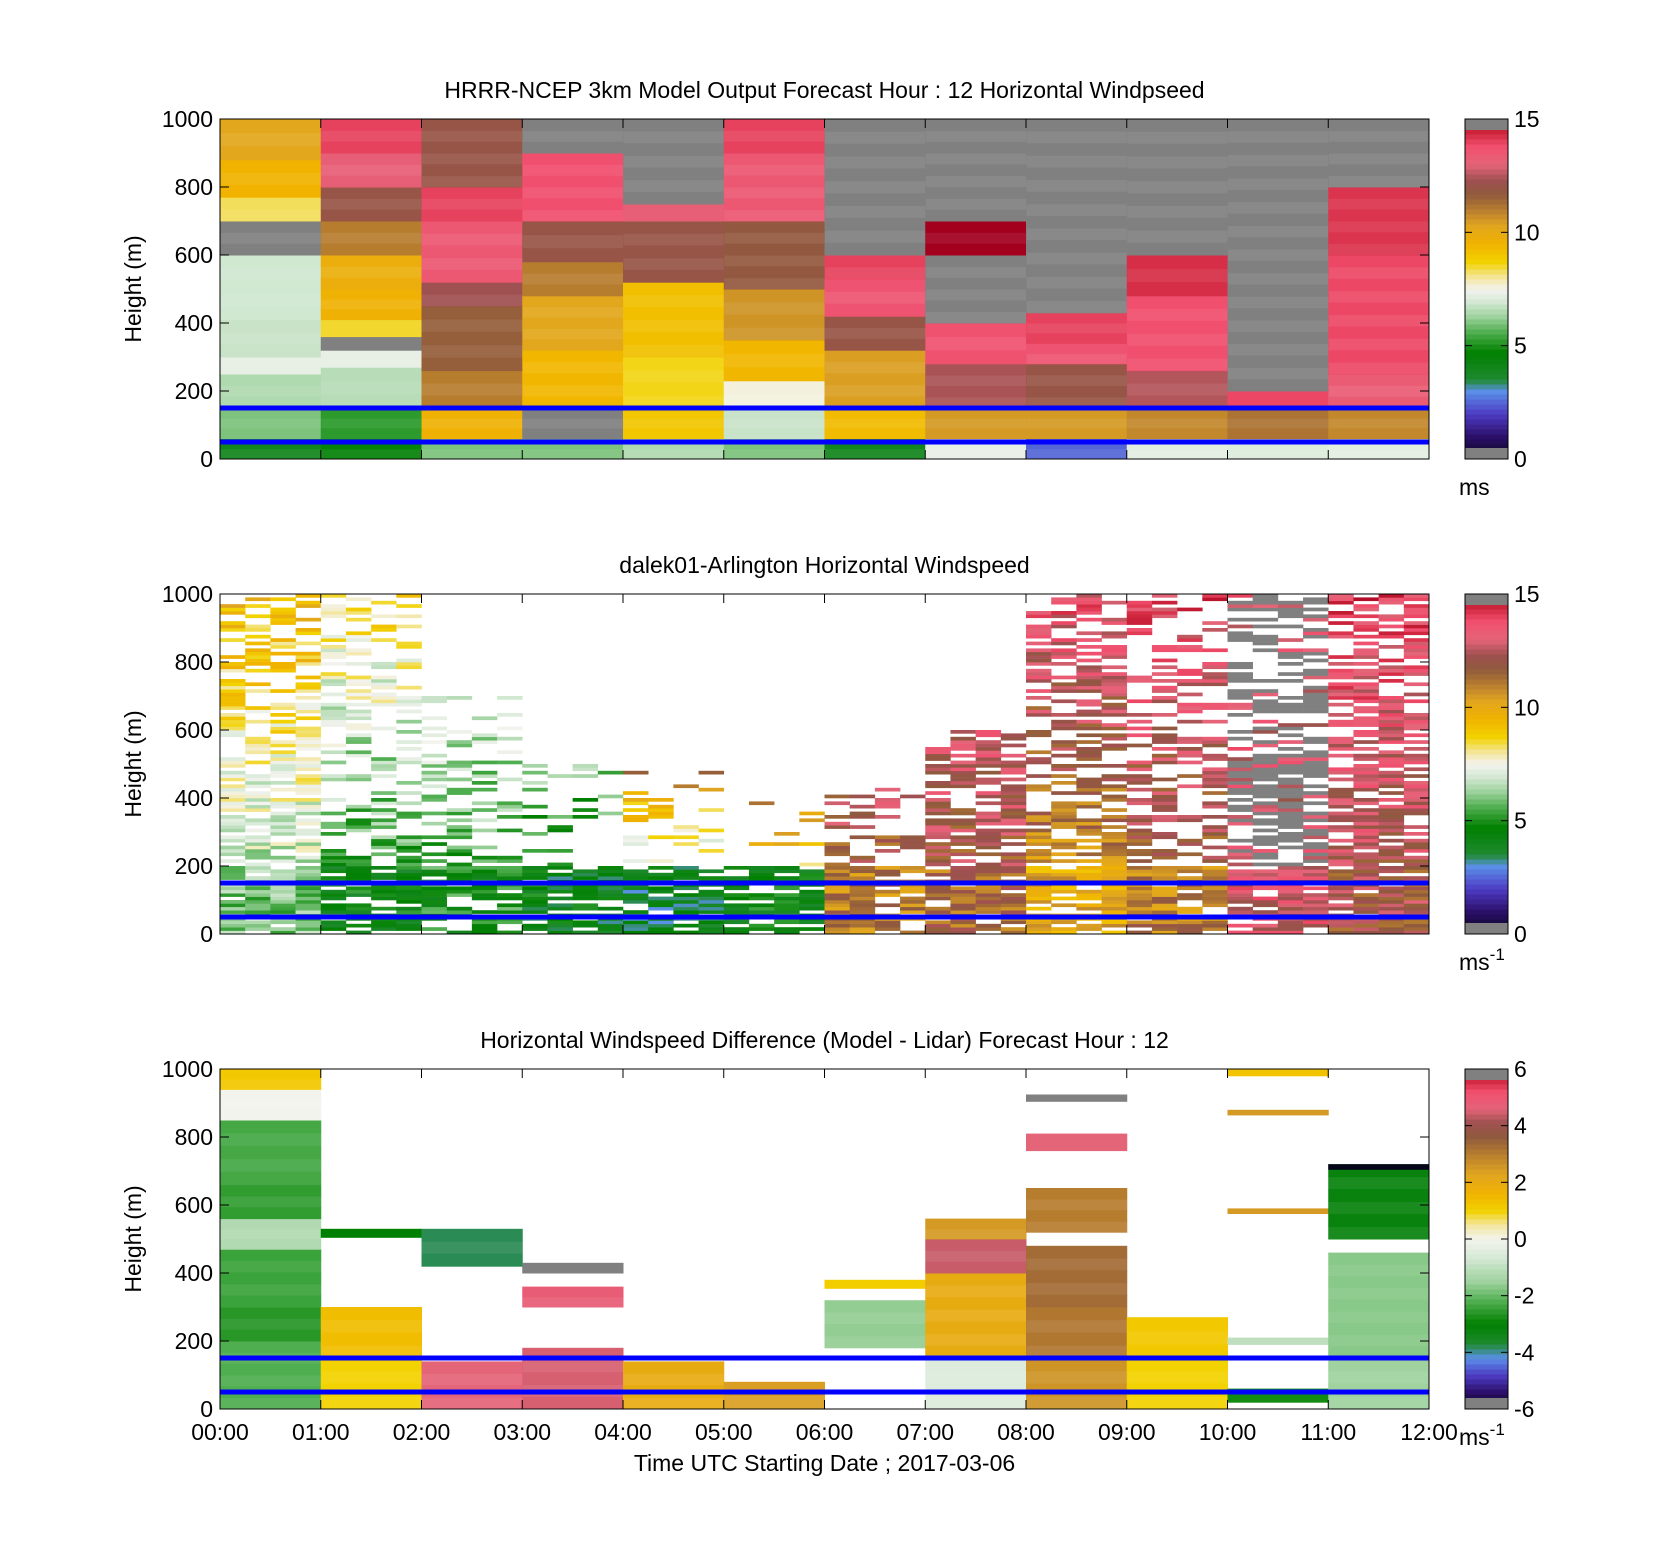 This screenshot has width=1680, height=1561. I want to click on colorbar-cap-top, so click(1486, 1074).